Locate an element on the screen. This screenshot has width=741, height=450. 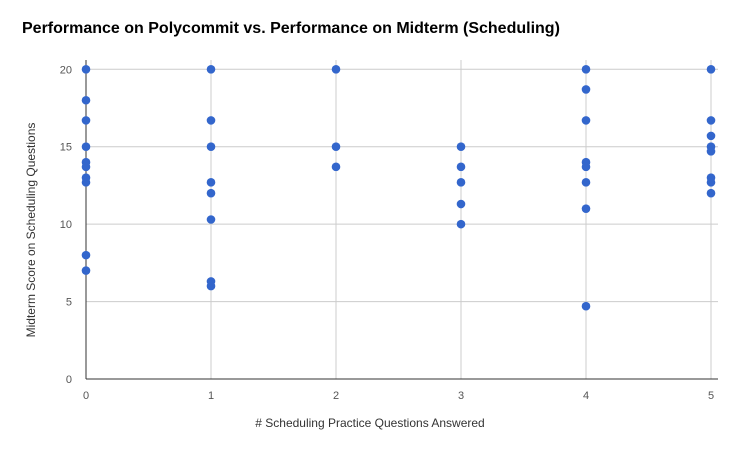
x-axis-title: # Scheduling Practice Questions Answered is located at coordinates (369, 423).